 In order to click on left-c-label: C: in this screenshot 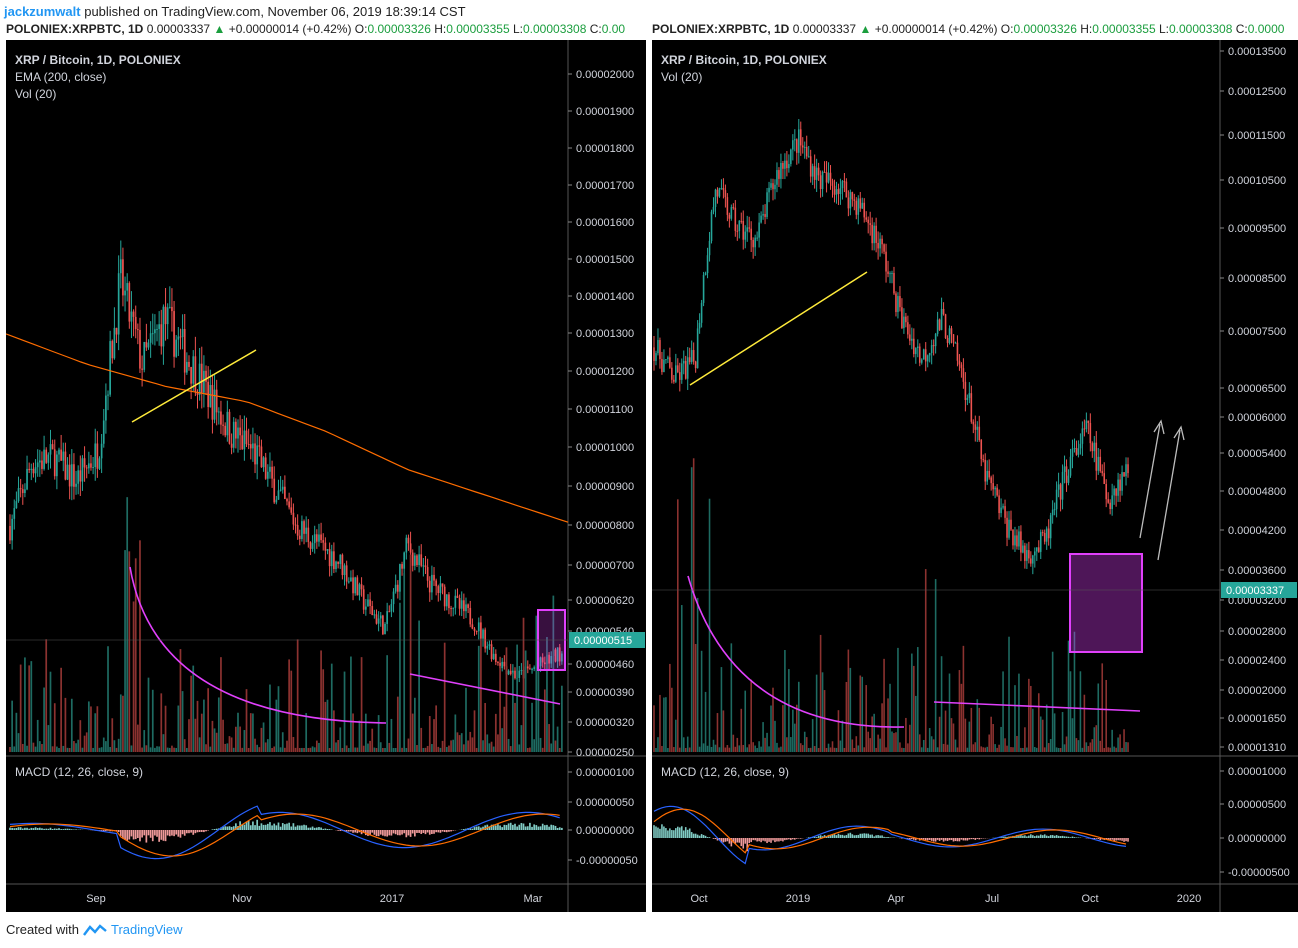, I will do `click(595, 29)`.